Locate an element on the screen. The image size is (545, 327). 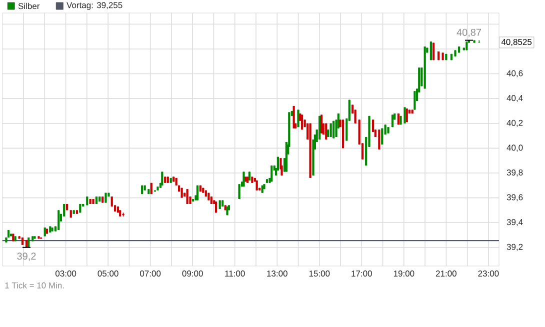
x-tick-label: 15:00 is located at coordinates (319, 273).